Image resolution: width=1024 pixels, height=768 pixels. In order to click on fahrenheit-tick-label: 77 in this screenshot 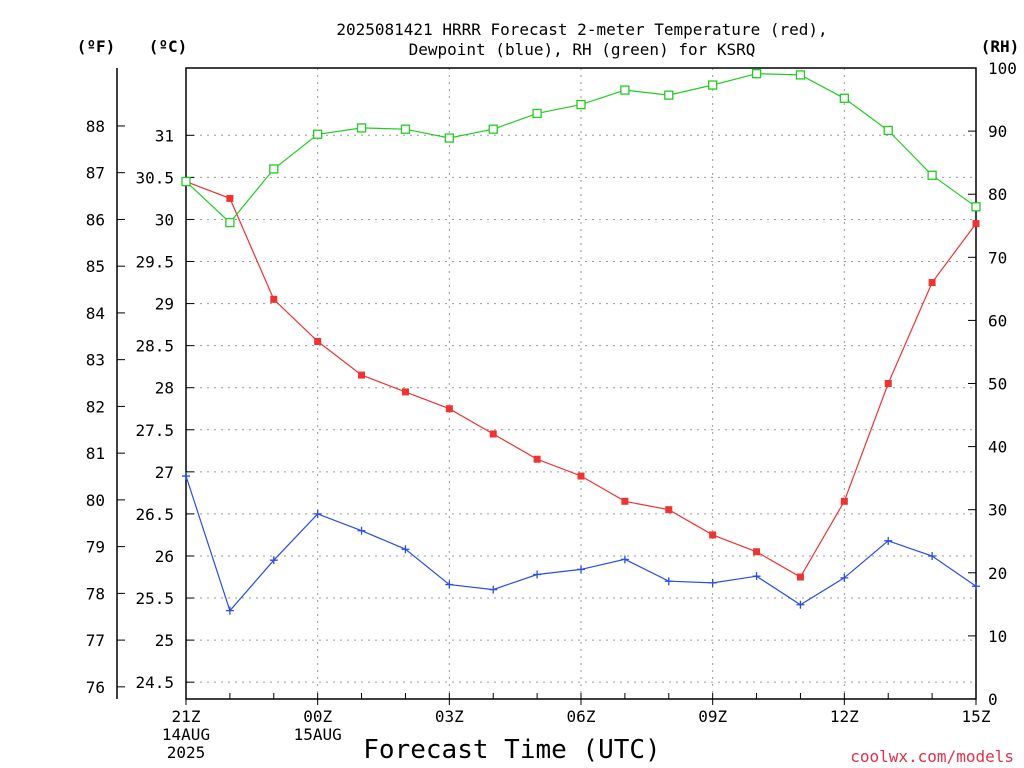, I will do `click(95, 640)`.